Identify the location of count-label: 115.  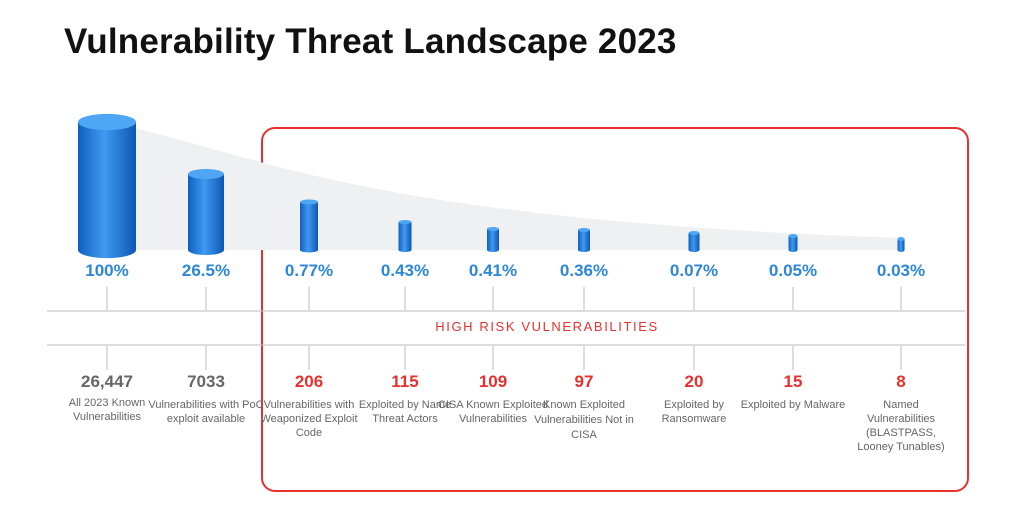
(405, 381).